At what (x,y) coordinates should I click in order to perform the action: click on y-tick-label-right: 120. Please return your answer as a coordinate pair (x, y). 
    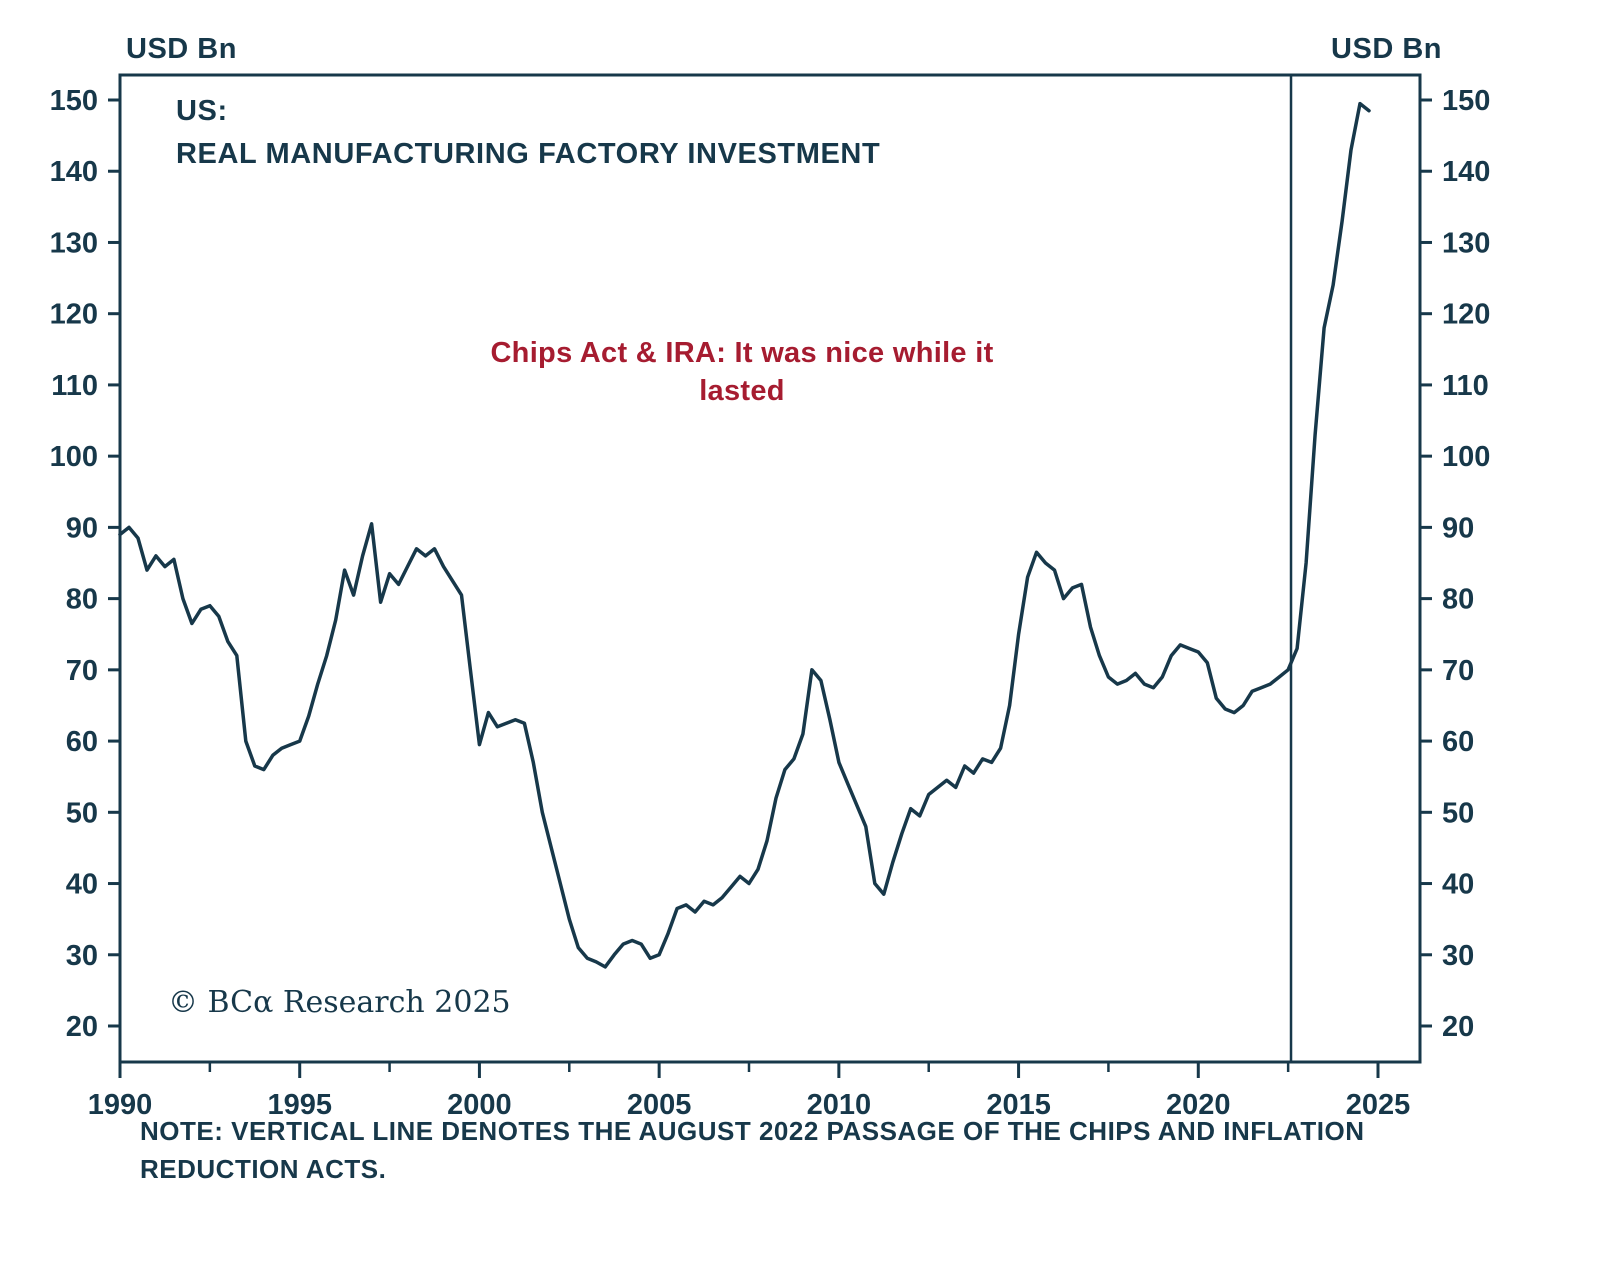
    Looking at the image, I should click on (1466, 315).